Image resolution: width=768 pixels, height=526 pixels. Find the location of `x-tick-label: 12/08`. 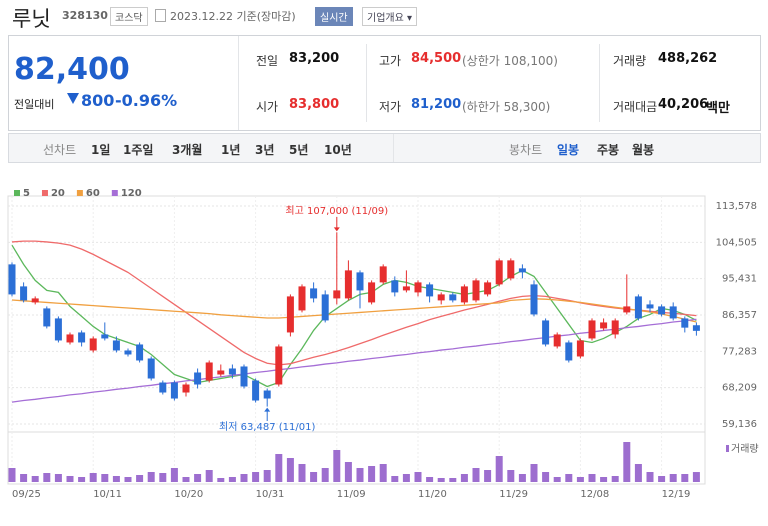

x-tick-label: 12/08 is located at coordinates (594, 494).